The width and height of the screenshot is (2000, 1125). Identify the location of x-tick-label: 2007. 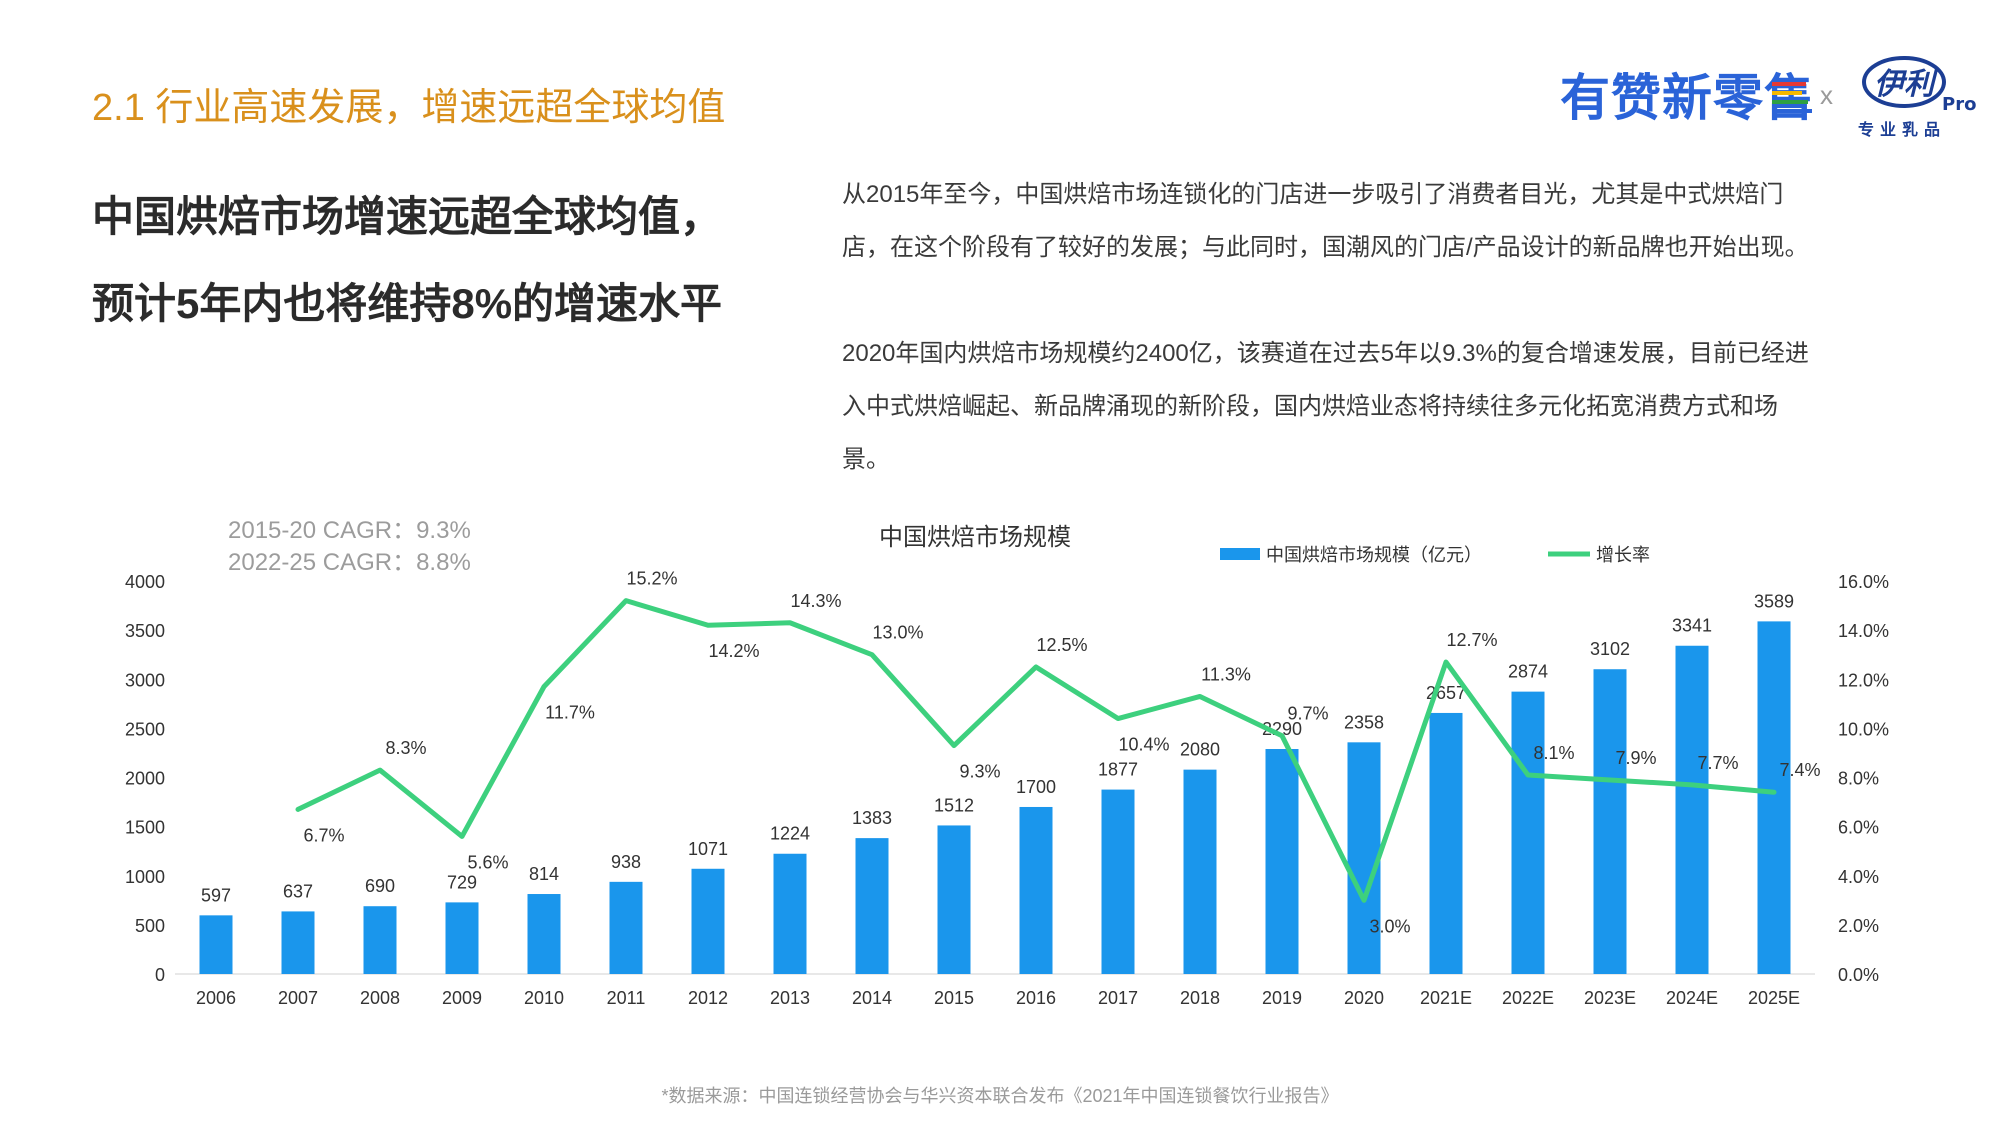
(298, 998).